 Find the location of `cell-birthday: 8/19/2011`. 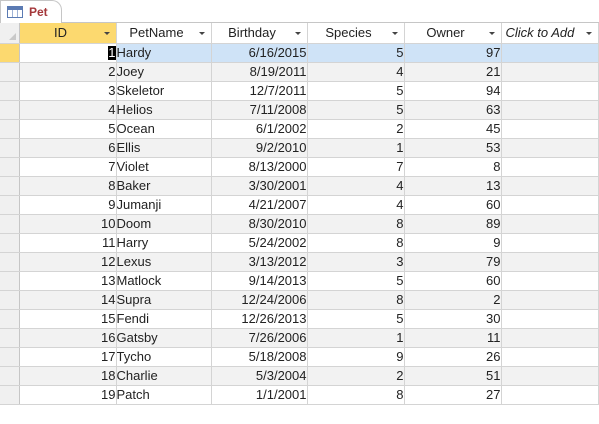

cell-birthday: 8/19/2011 is located at coordinates (259, 72).